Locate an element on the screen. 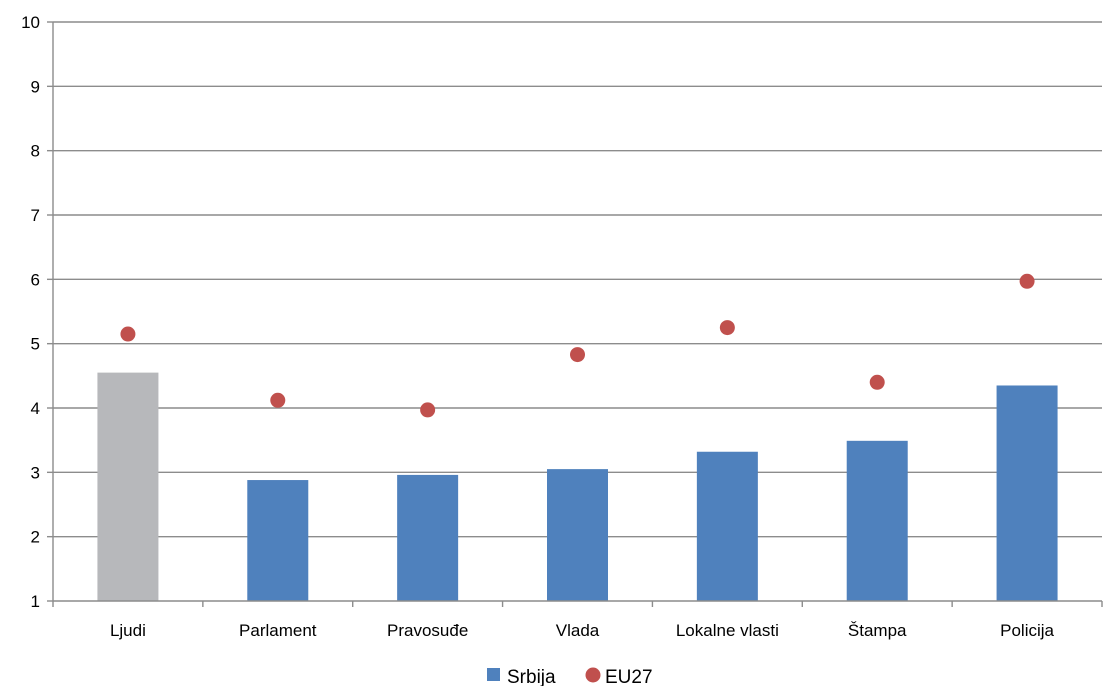 Image resolution: width=1104 pixels, height=691 pixels. x-tick-label: Parlament is located at coordinates (278, 630).